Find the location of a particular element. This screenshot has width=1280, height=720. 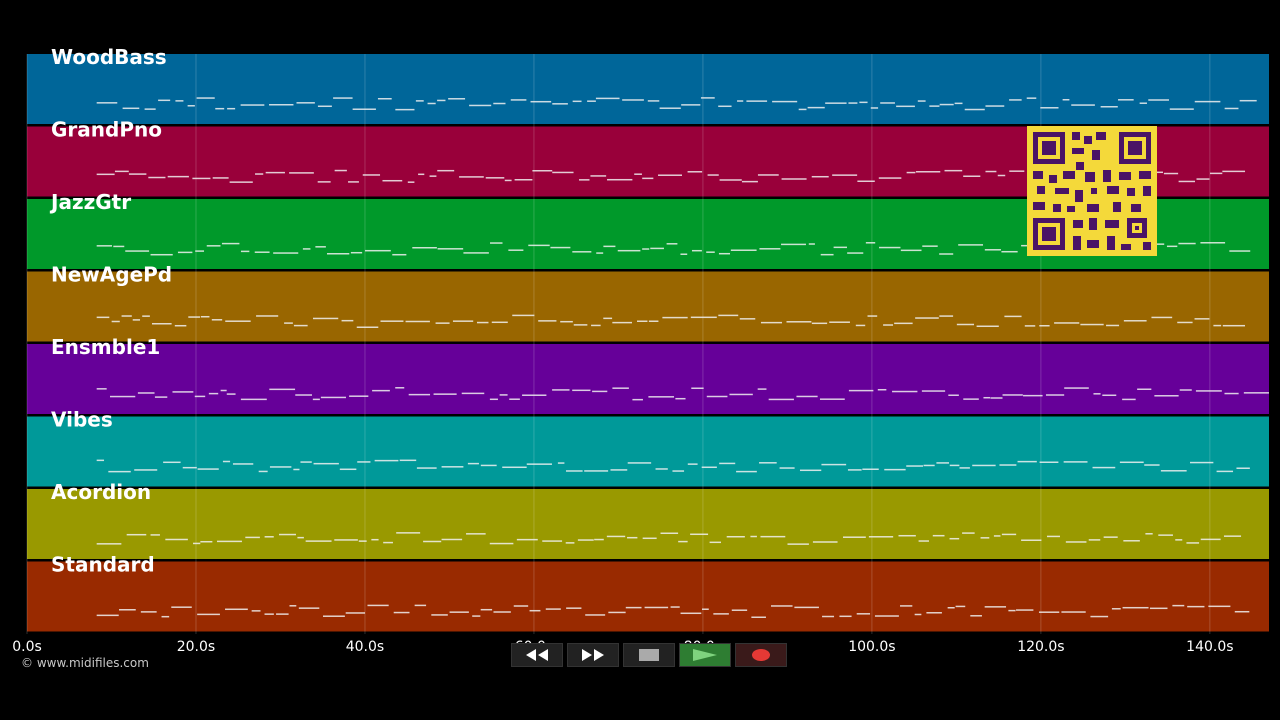

stop-button is located at coordinates (649, 655).